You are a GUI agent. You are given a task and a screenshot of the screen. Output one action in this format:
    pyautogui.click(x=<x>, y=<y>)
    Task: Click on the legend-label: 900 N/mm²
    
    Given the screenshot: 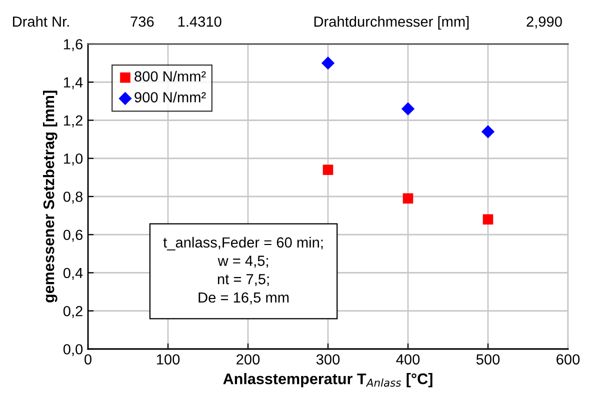 What is the action you would take?
    pyautogui.click(x=170, y=97)
    